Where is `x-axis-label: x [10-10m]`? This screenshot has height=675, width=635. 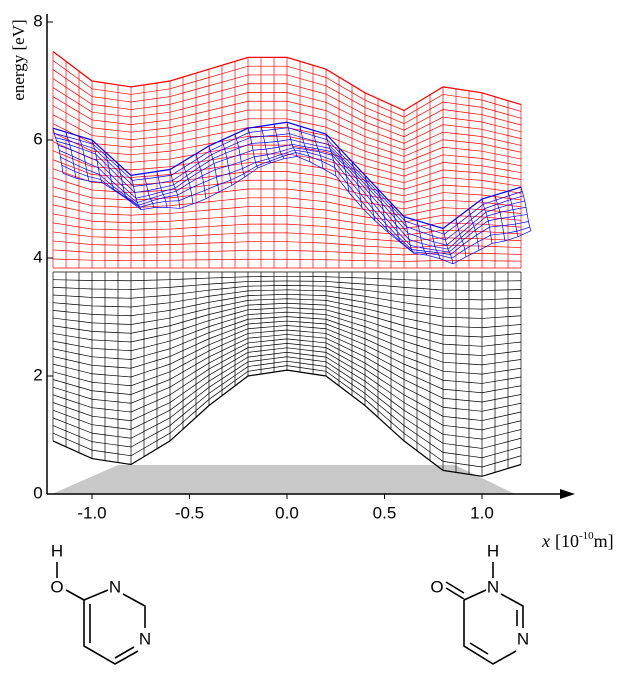
x-axis-label: x [10-10m] is located at coordinates (577, 541).